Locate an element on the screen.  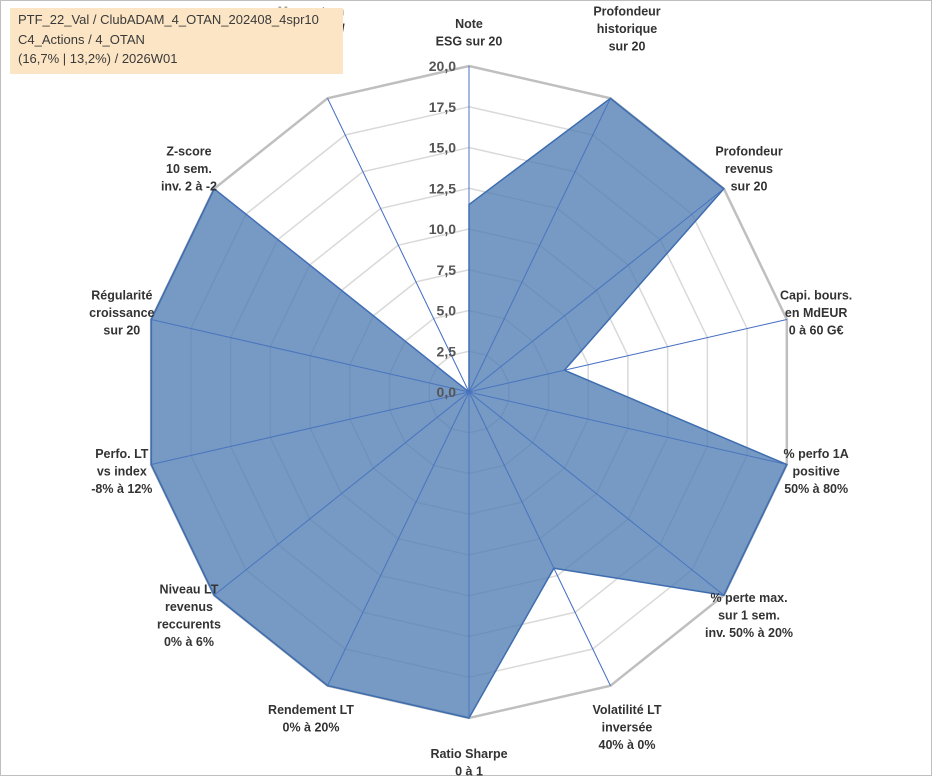
axis-label: Rendement LT 0% à 20% is located at coordinates (311, 719).